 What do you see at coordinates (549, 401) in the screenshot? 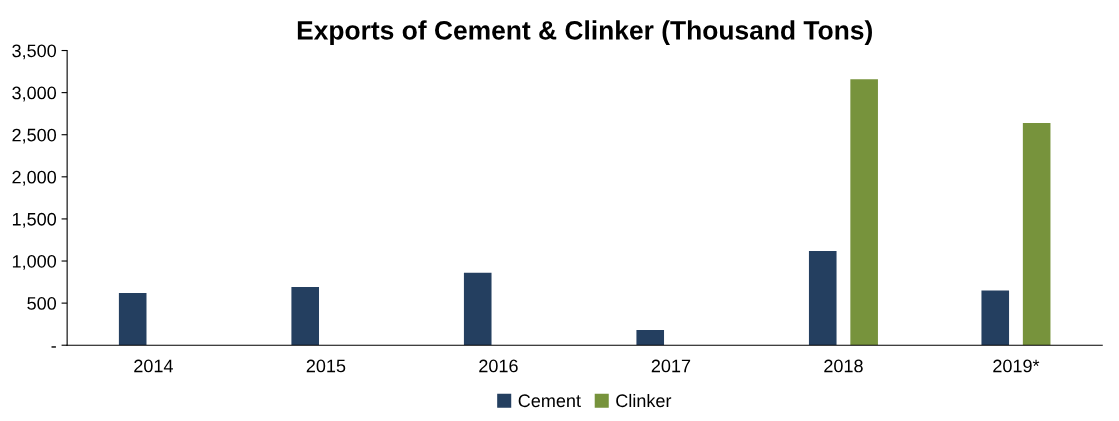
I see `legend-label: Cement` at bounding box center [549, 401].